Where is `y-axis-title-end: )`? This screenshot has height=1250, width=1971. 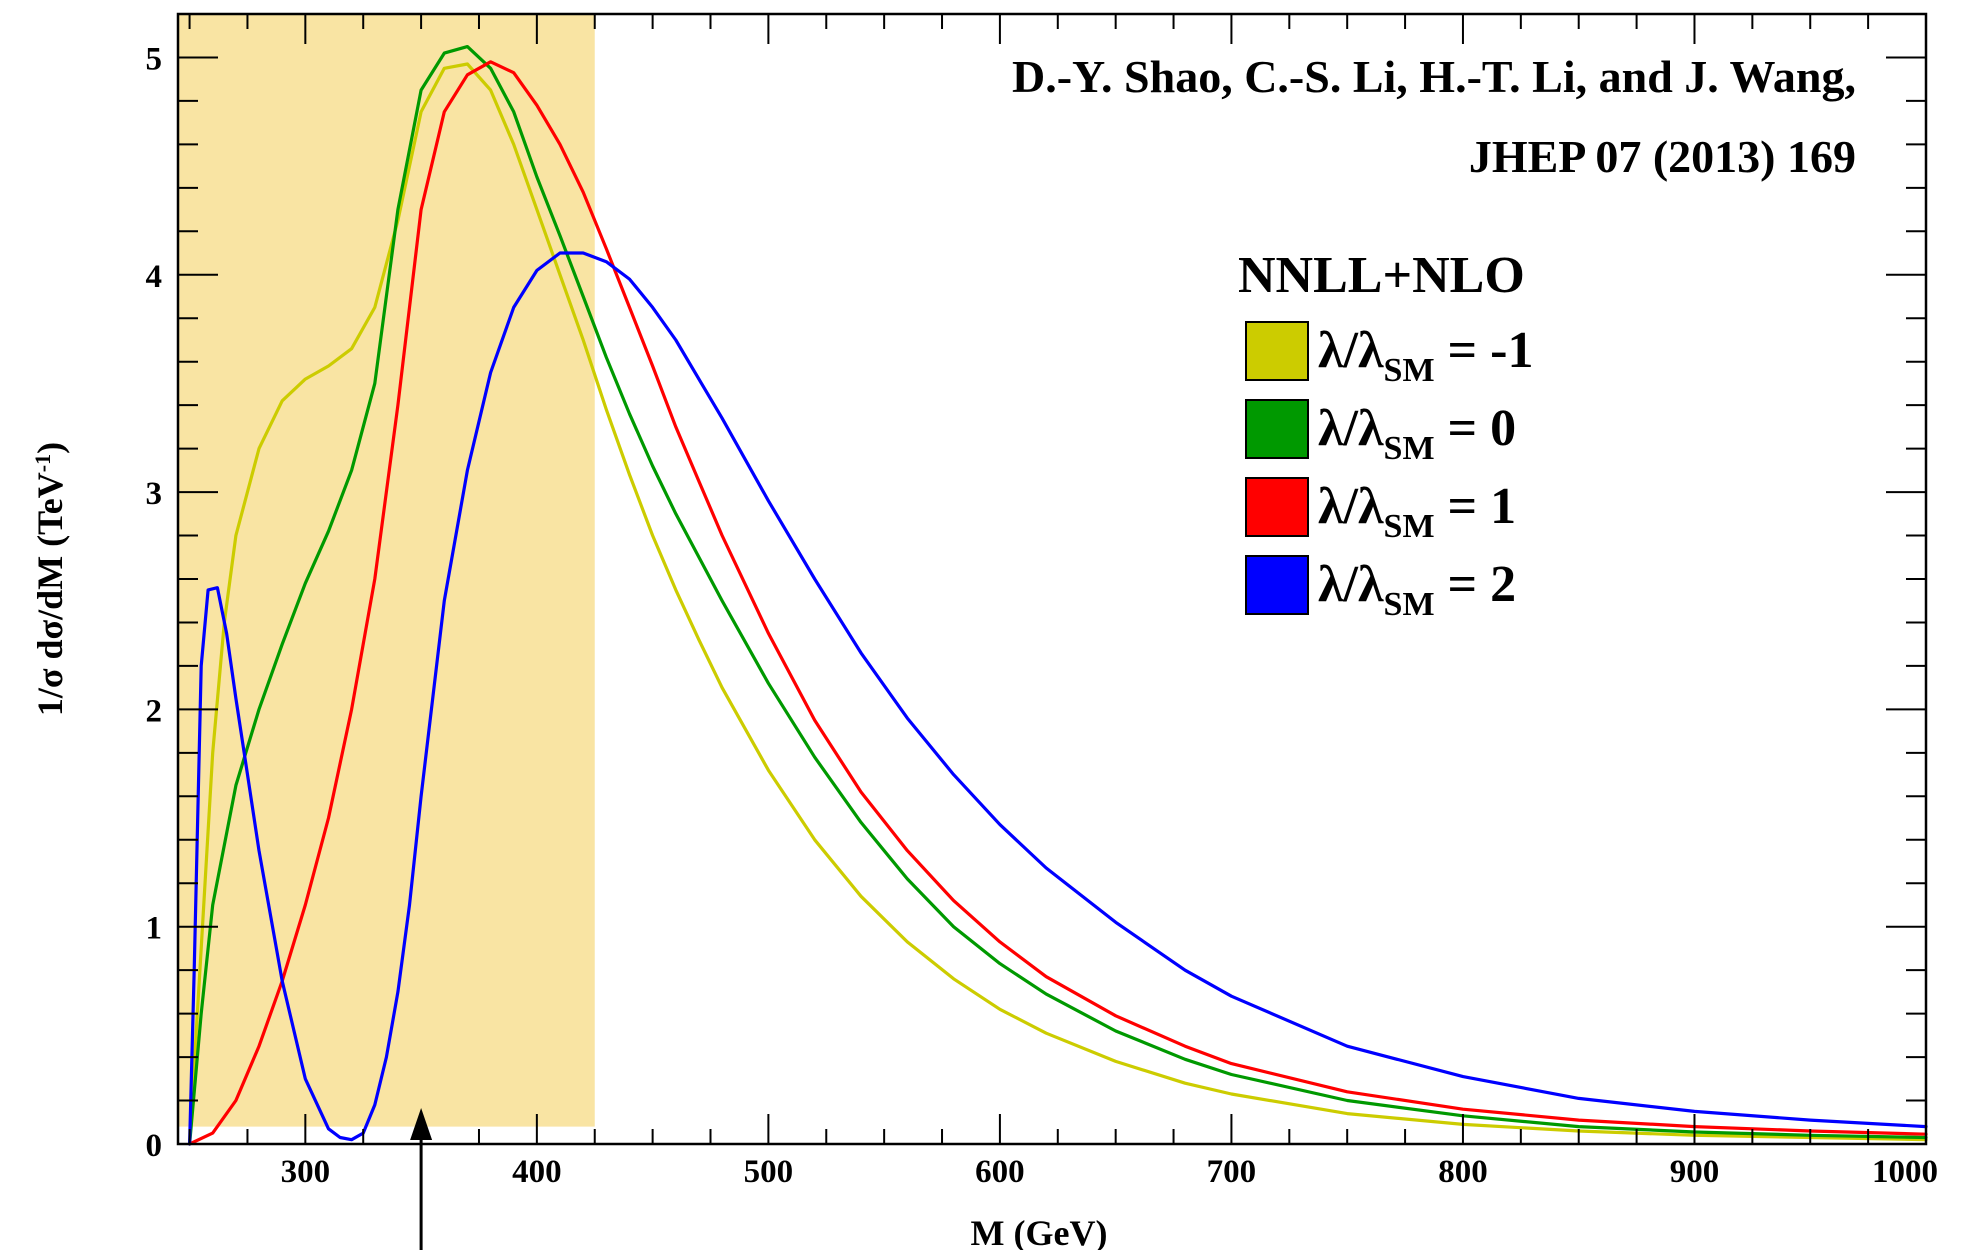
y-axis-title-end: ) is located at coordinates (50, 448).